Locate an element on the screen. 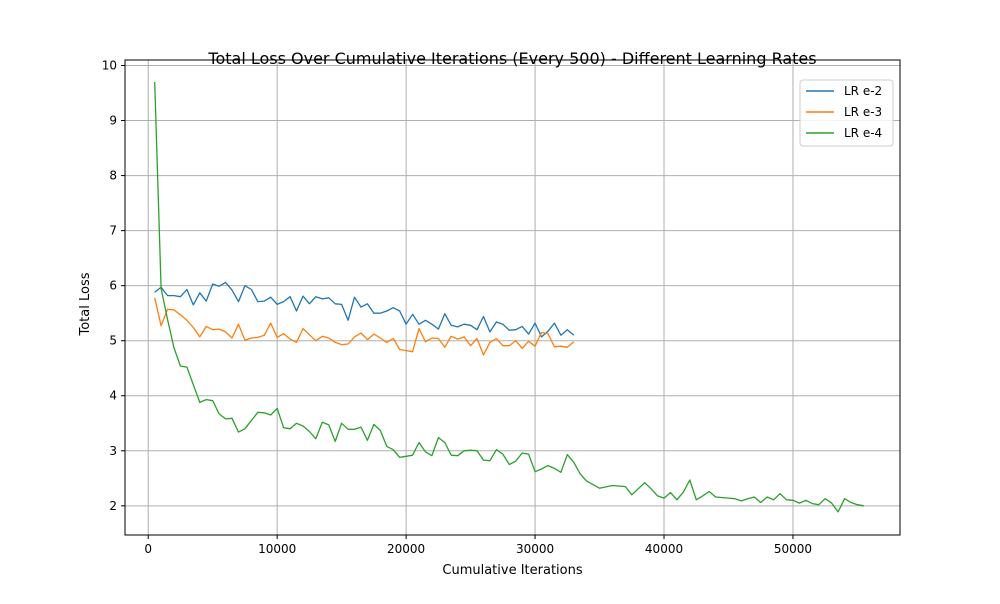 Image resolution: width=1000 pixels, height=604 pixels. legend: LR e-2 LR e-3 LR e-4 is located at coordinates (846, 113).